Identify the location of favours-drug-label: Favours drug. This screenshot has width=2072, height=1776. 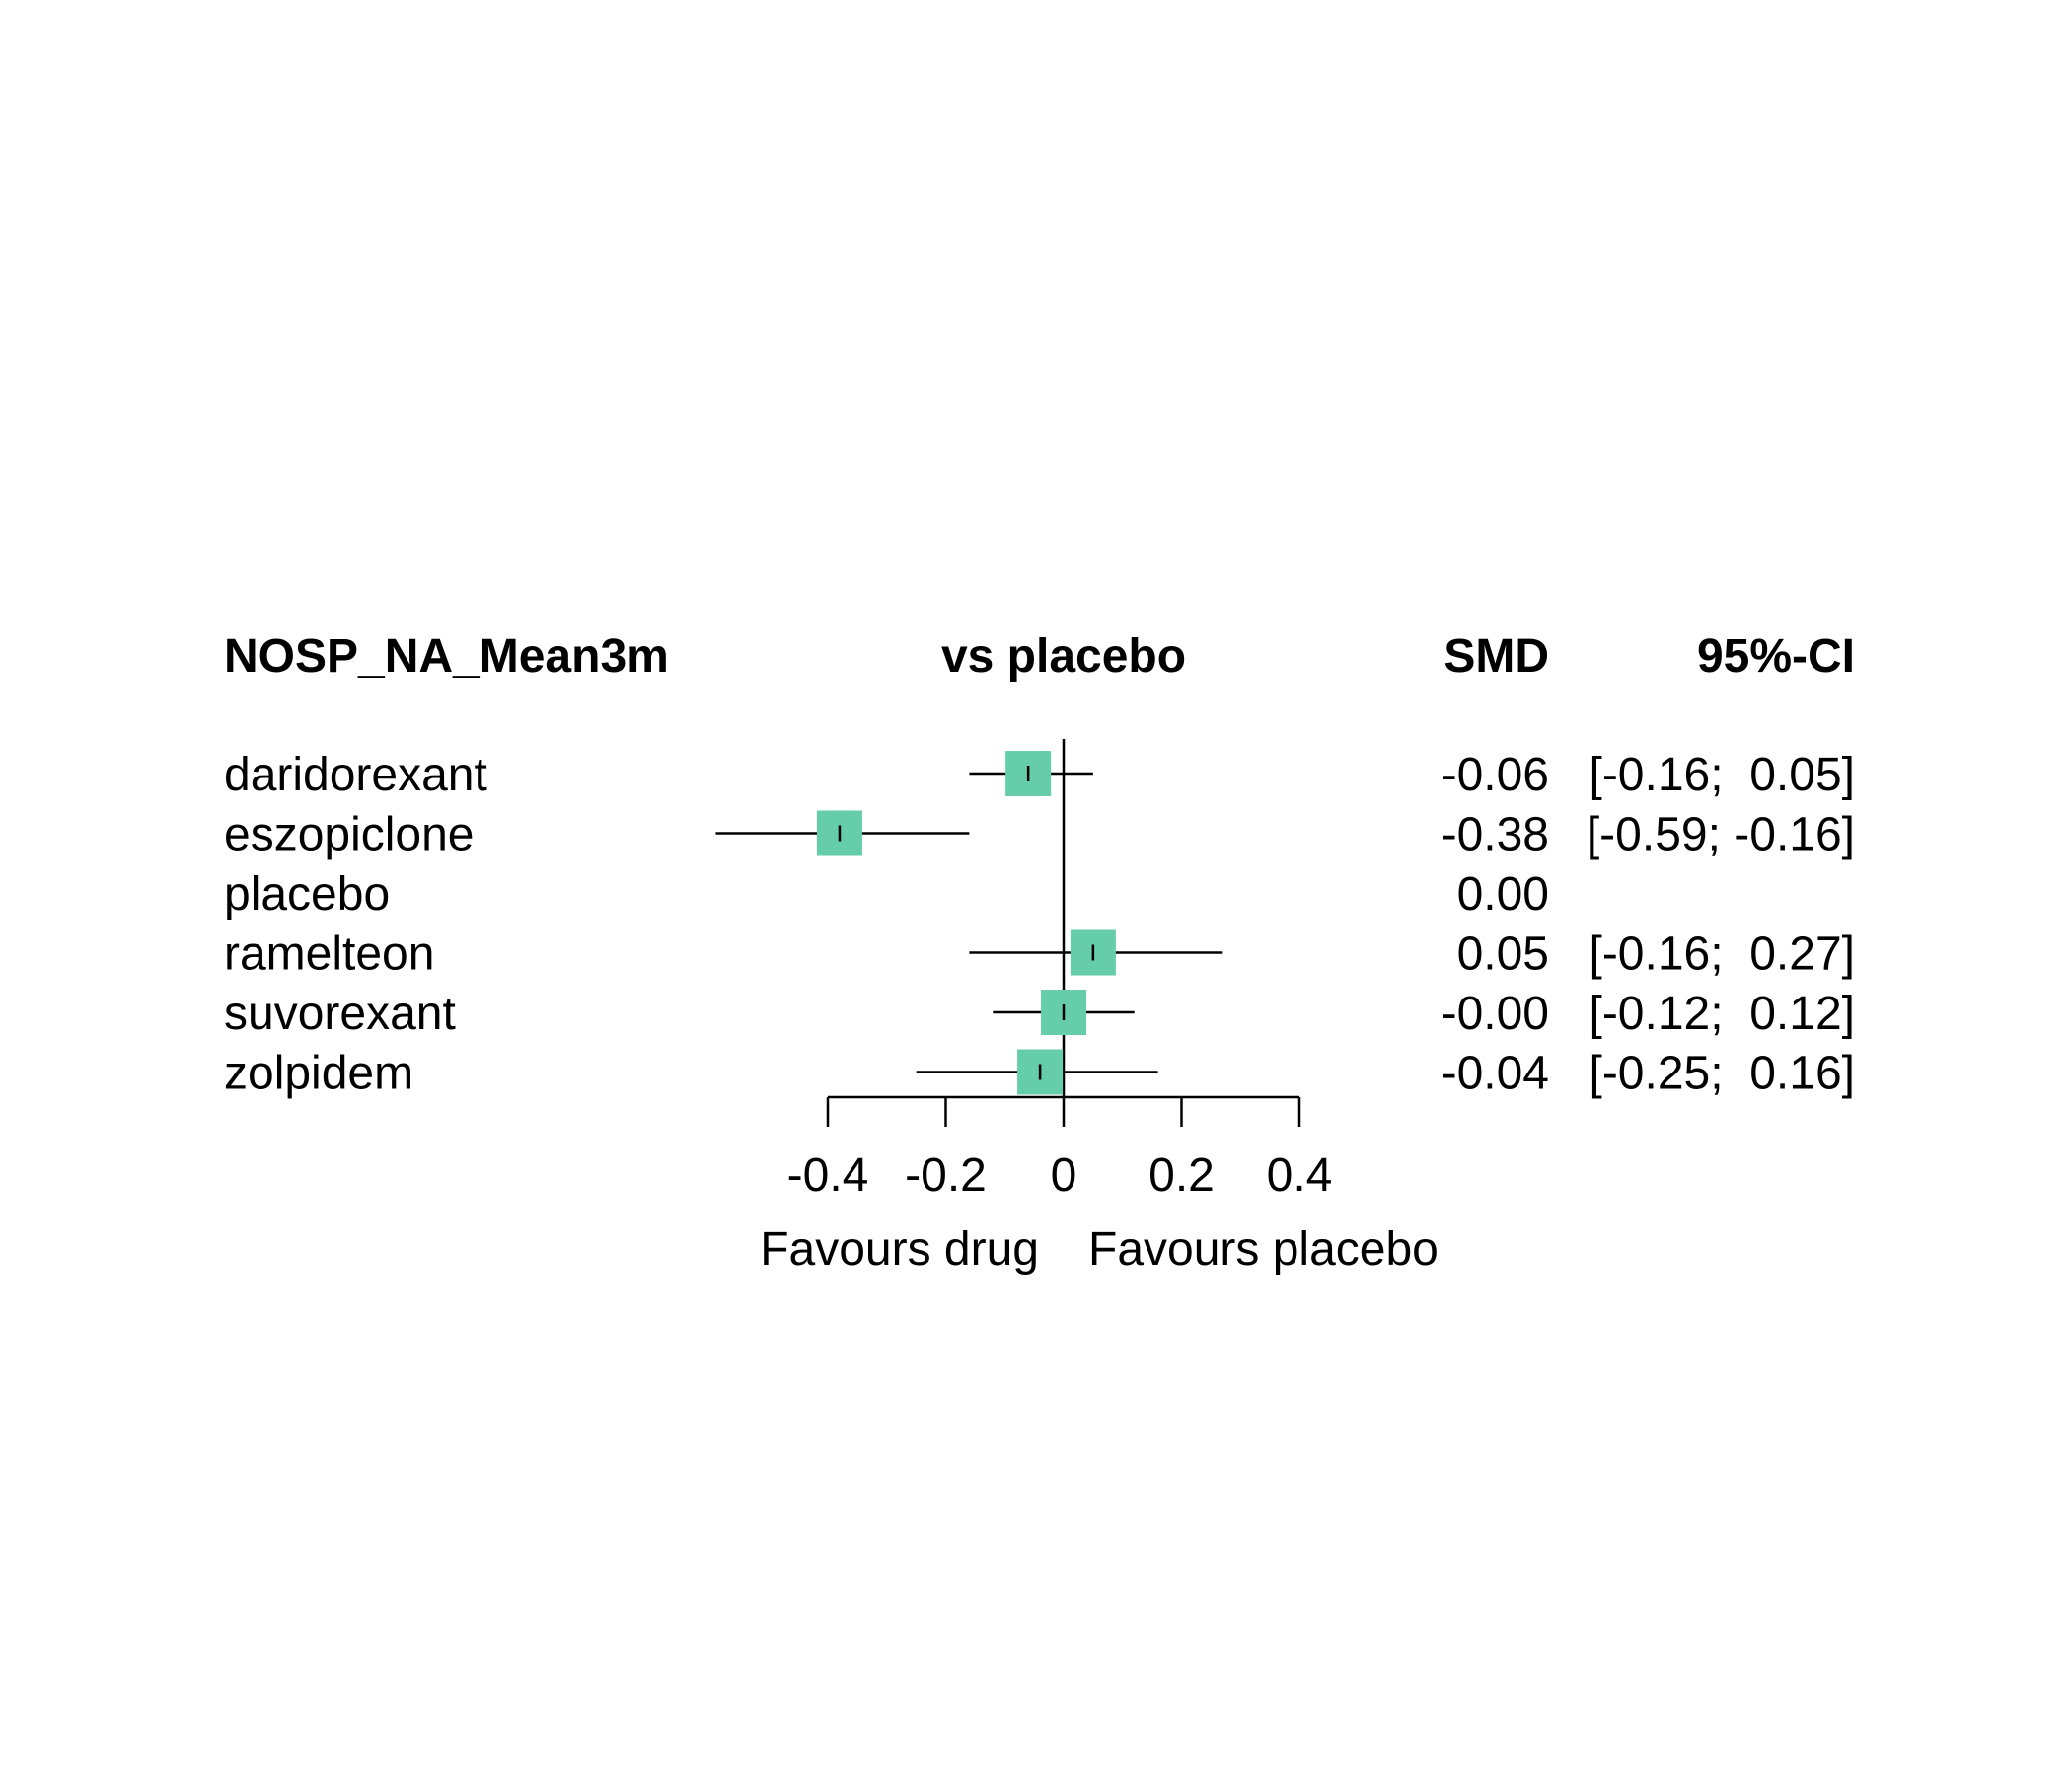
(900, 1249).